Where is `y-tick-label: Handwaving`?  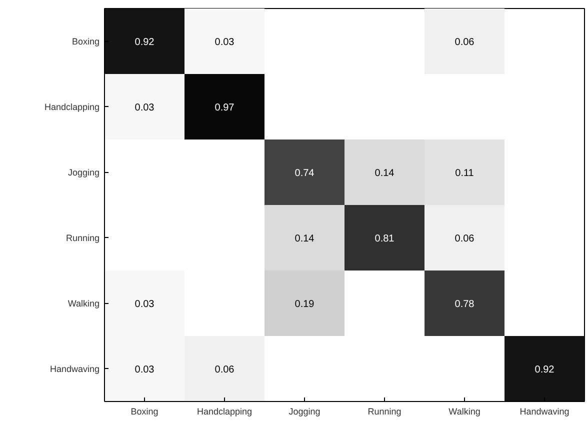 y-tick-label: Handwaving is located at coordinates (75, 369).